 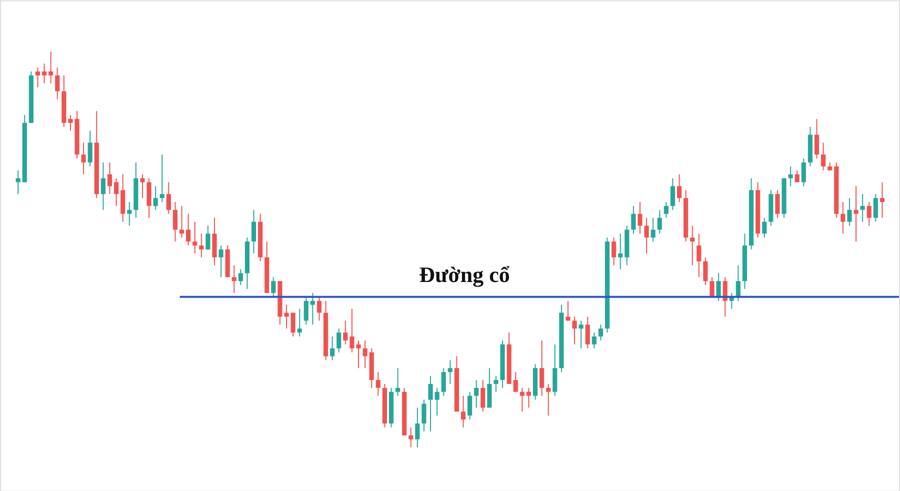 What do you see at coordinates (464, 274) in the screenshot?
I see `ref-line-label: Đường cổ` at bounding box center [464, 274].